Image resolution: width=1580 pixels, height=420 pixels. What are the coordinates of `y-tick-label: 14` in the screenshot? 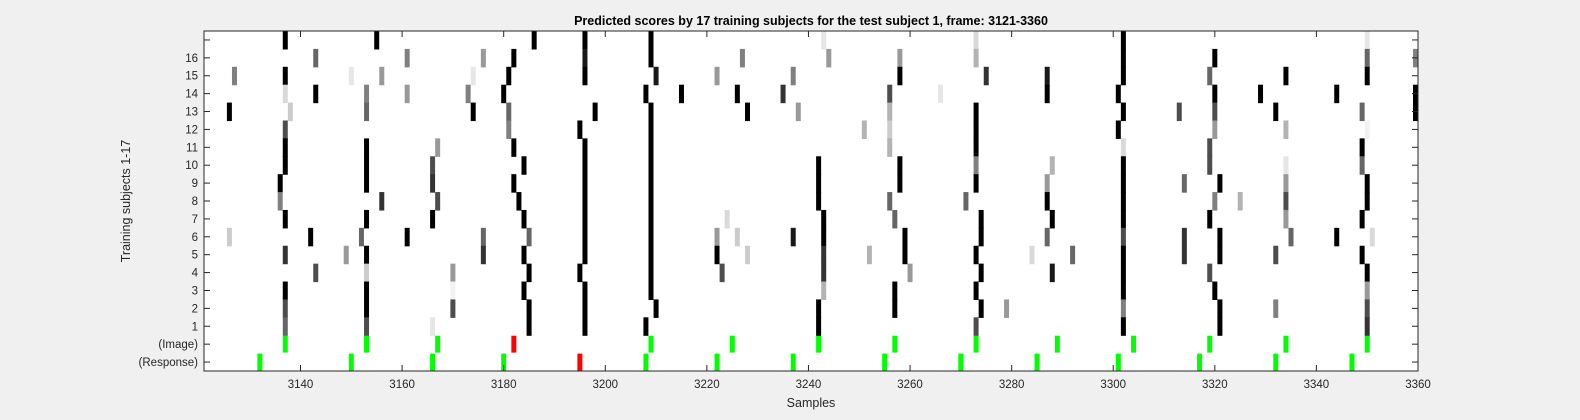 It's located at (191, 95).